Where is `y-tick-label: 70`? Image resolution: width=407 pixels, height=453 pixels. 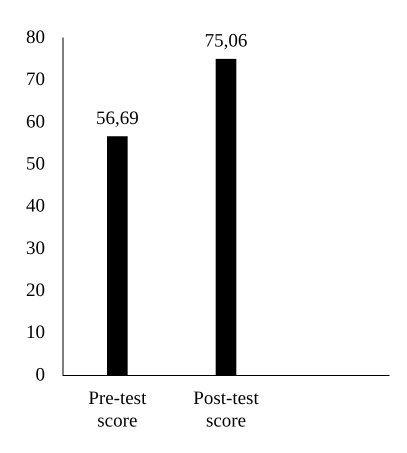
y-tick-label: 70 is located at coordinates (35, 79).